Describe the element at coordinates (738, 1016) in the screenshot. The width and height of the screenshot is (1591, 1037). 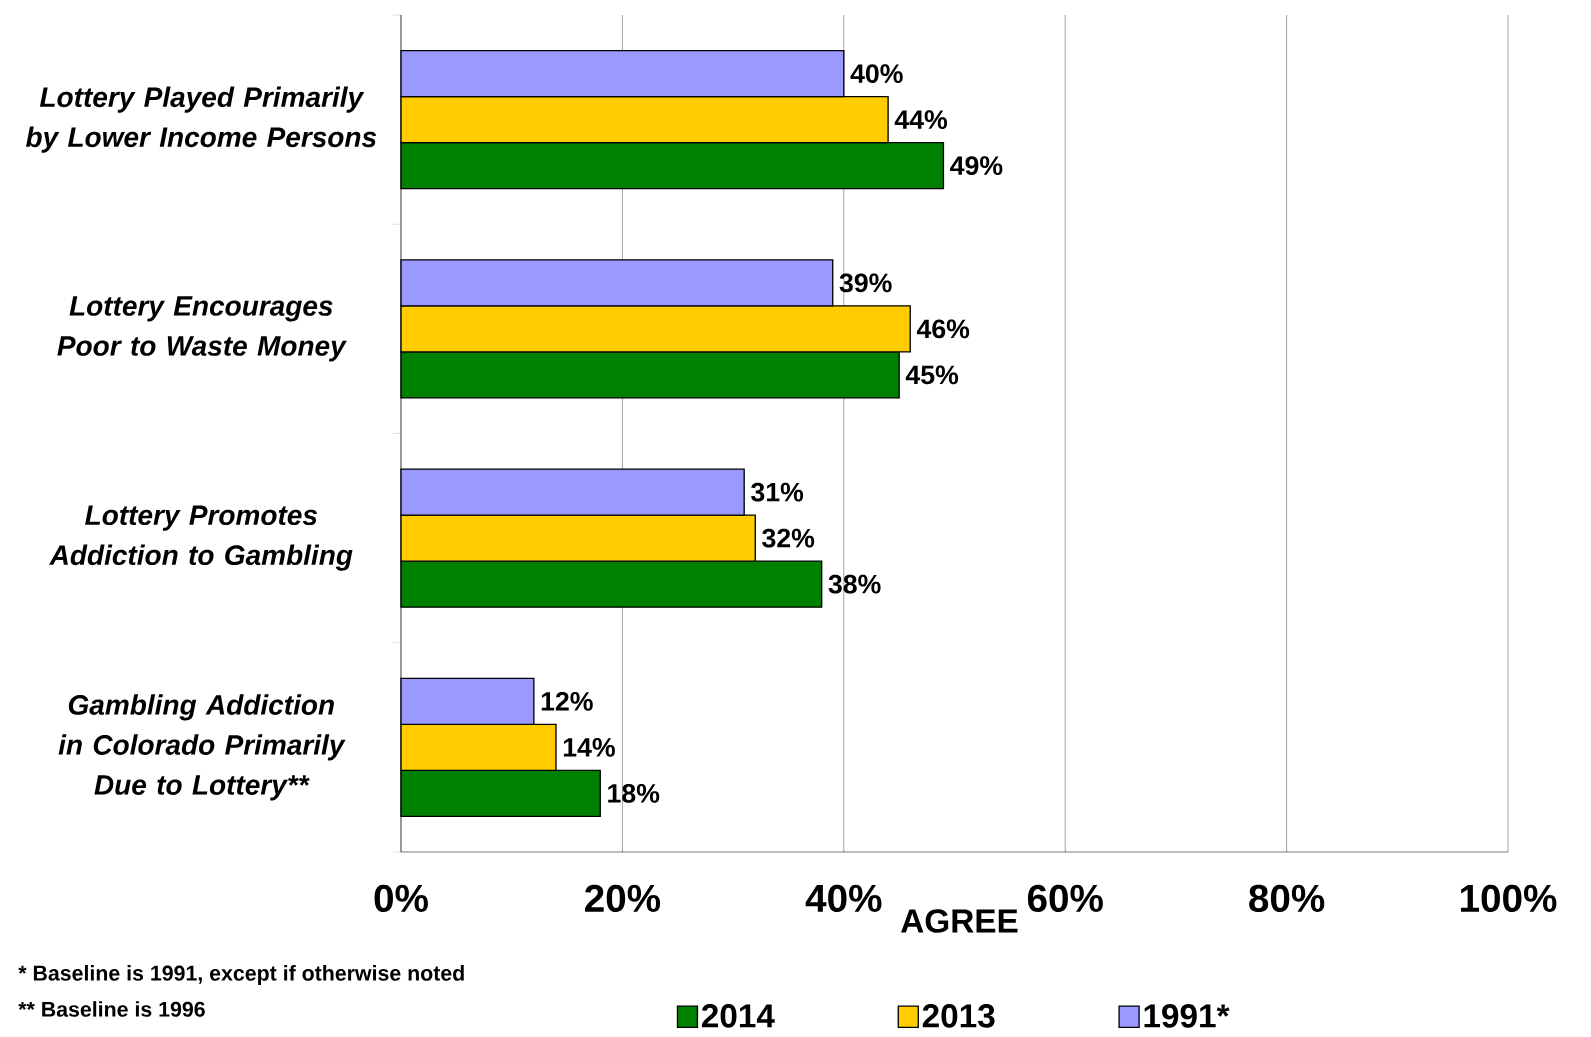
I see `legend-label: 2014` at that location.